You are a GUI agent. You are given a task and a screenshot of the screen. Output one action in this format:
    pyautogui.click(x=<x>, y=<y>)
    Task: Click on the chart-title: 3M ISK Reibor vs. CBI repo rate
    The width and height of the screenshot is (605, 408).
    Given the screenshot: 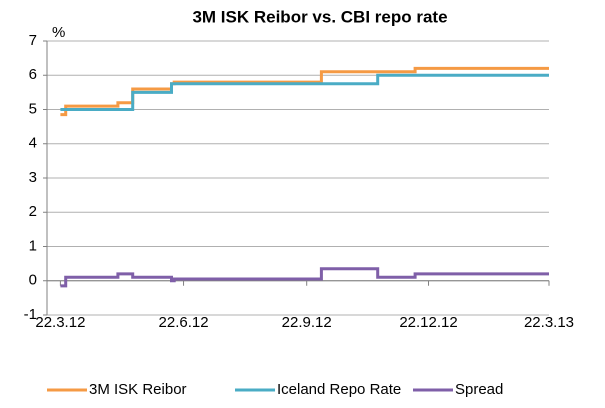 What is the action you would take?
    pyautogui.click(x=319, y=16)
    